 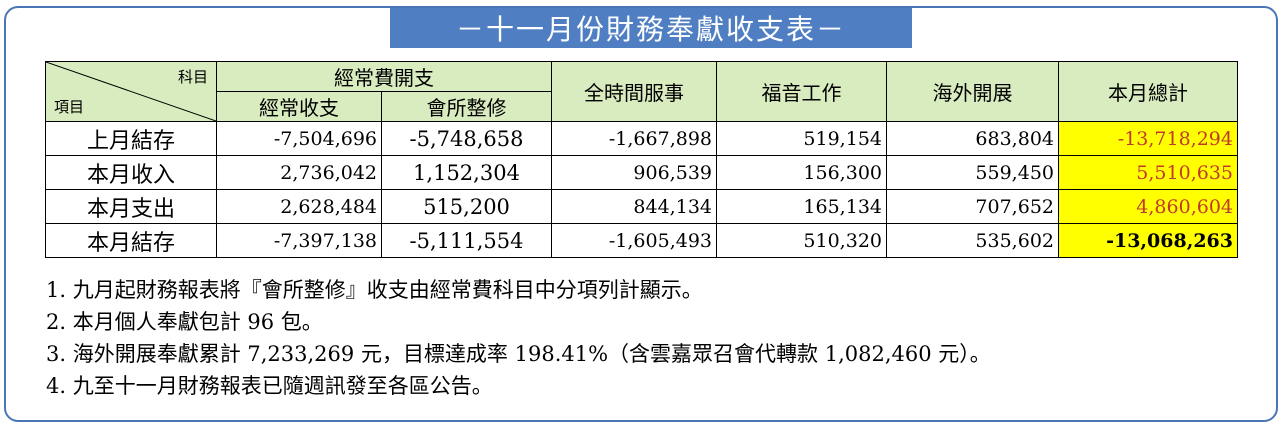 I want to click on corner-header: 科目 項目, so click(x=131, y=91).